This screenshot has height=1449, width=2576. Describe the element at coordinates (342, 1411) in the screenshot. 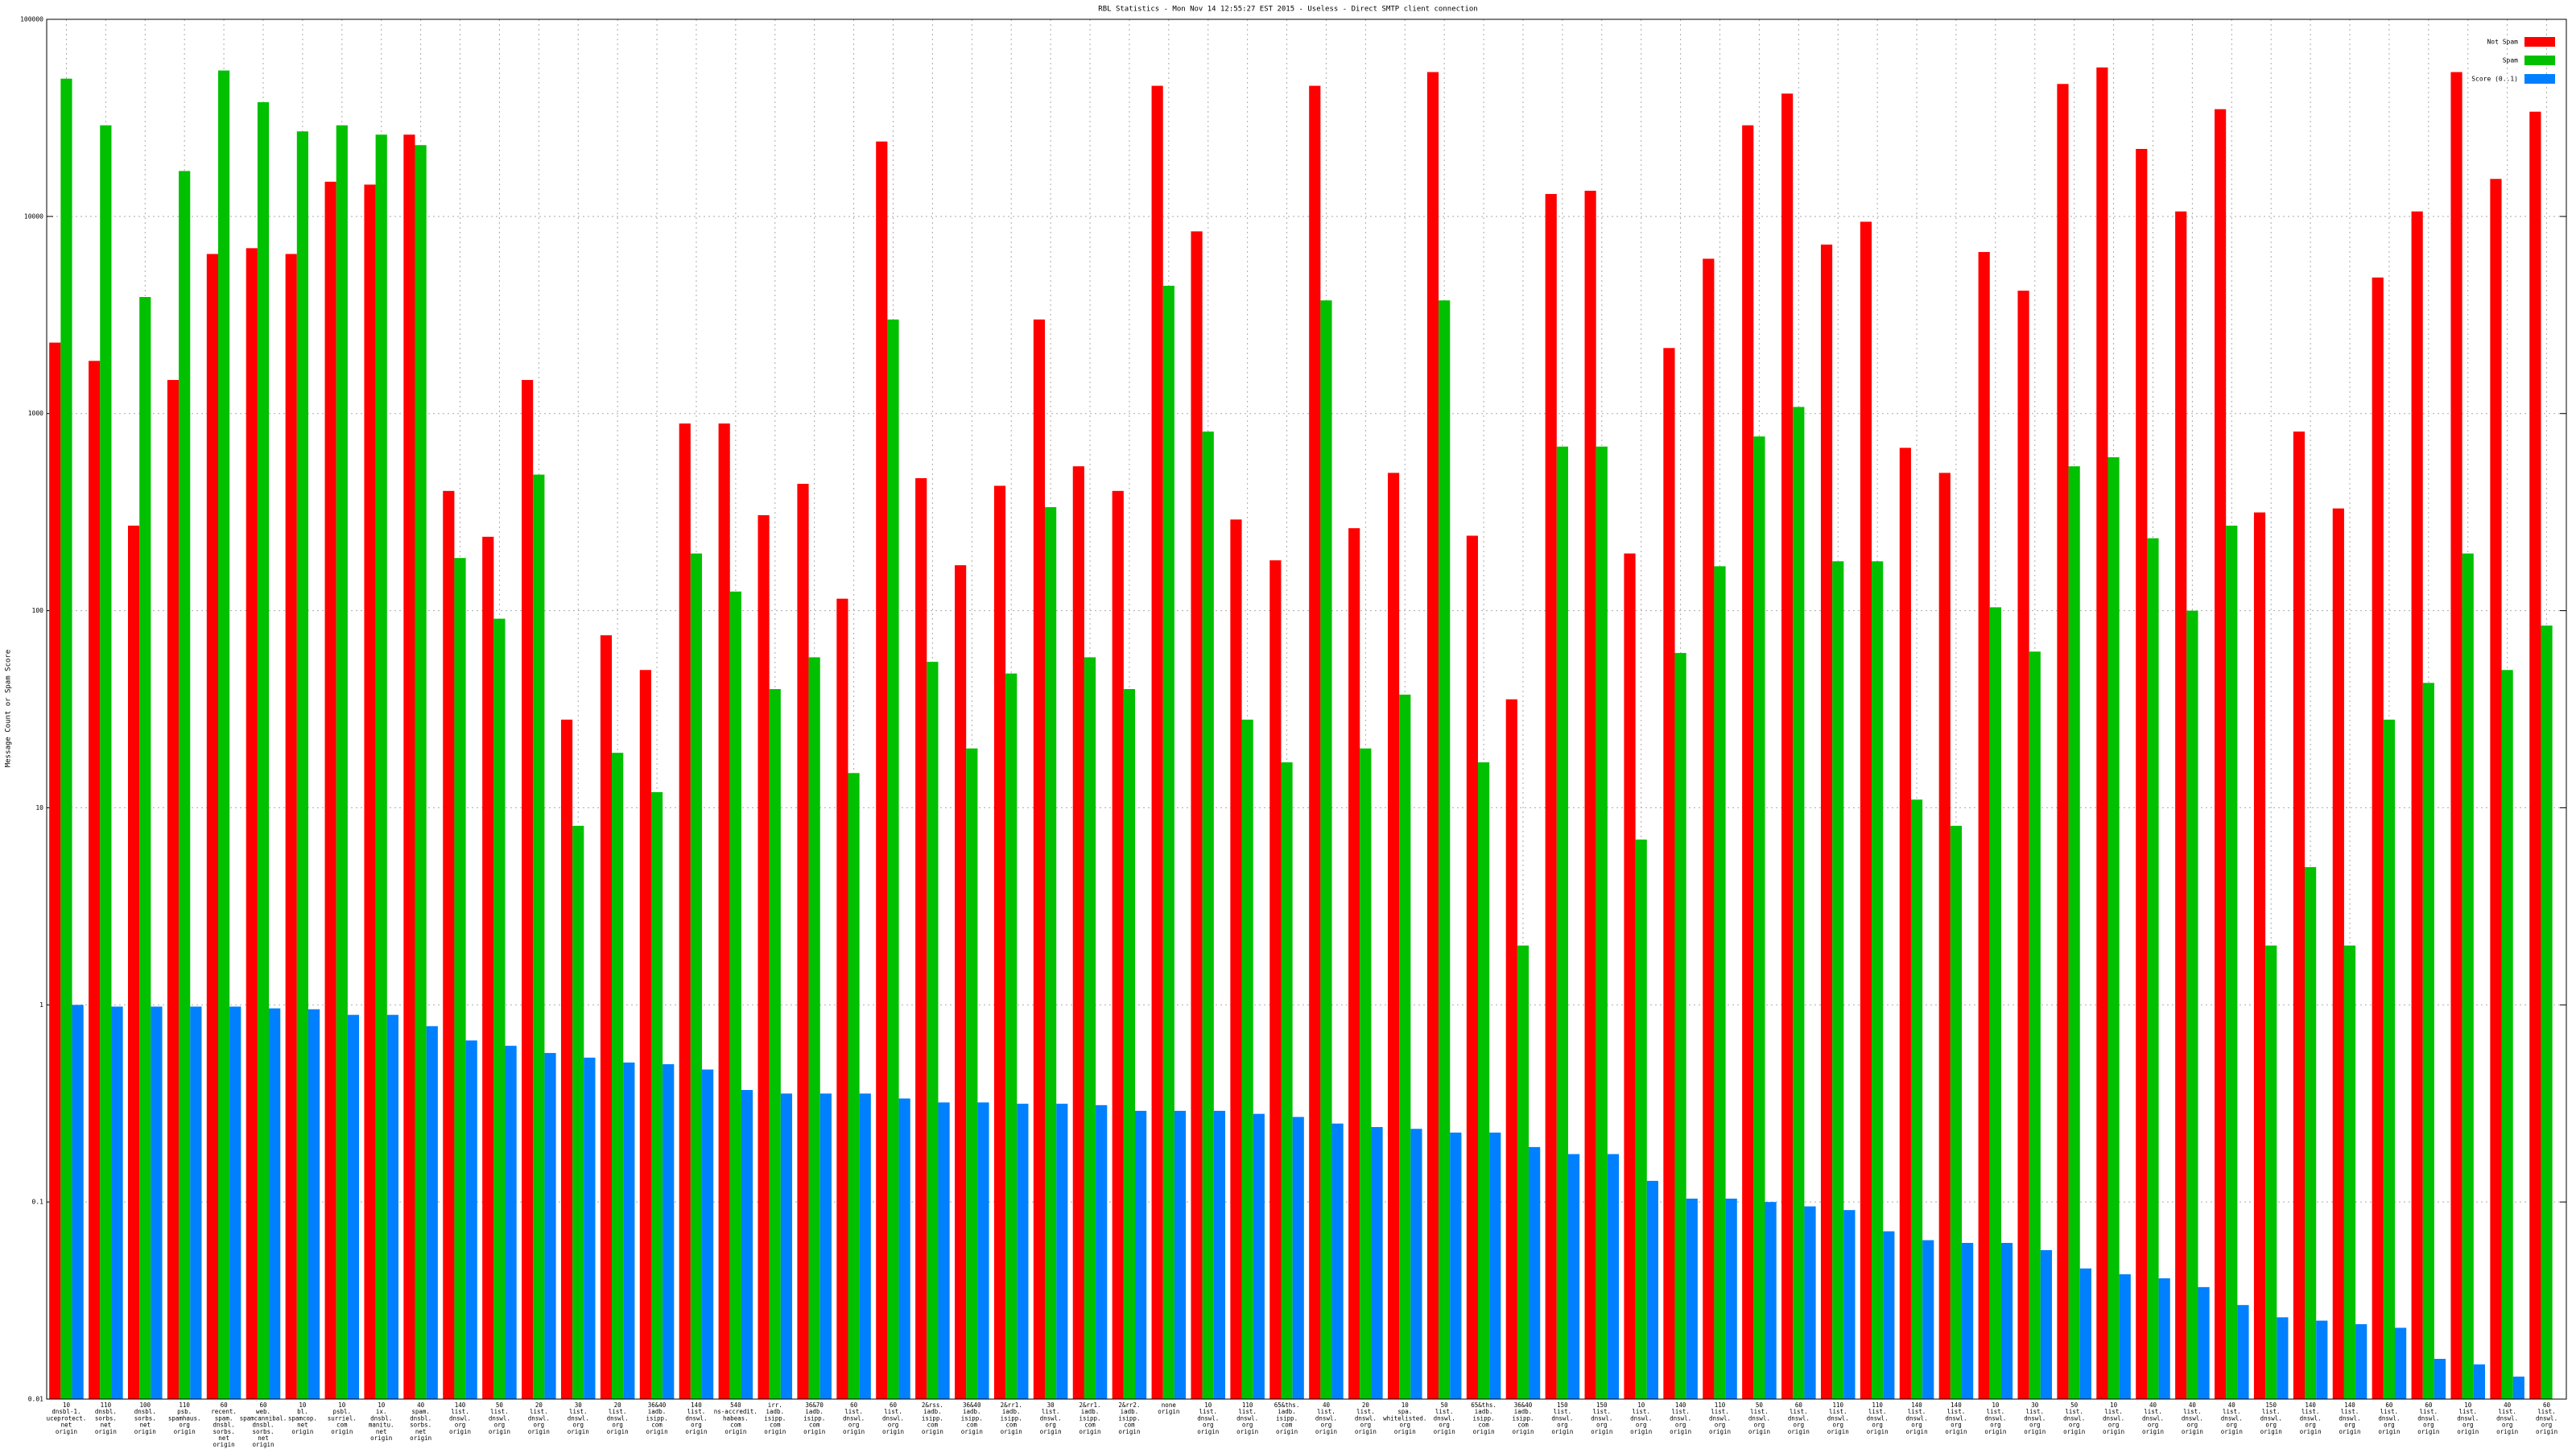

I see `x-tick-label-line: psbl.` at that location.